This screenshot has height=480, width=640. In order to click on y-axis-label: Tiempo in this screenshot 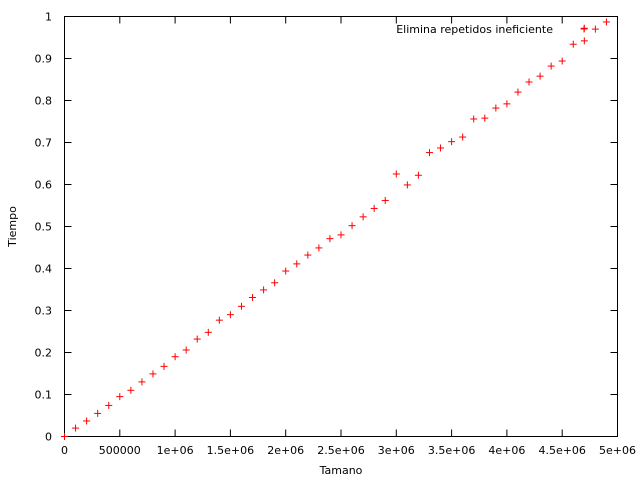, I will do `click(12, 227)`.